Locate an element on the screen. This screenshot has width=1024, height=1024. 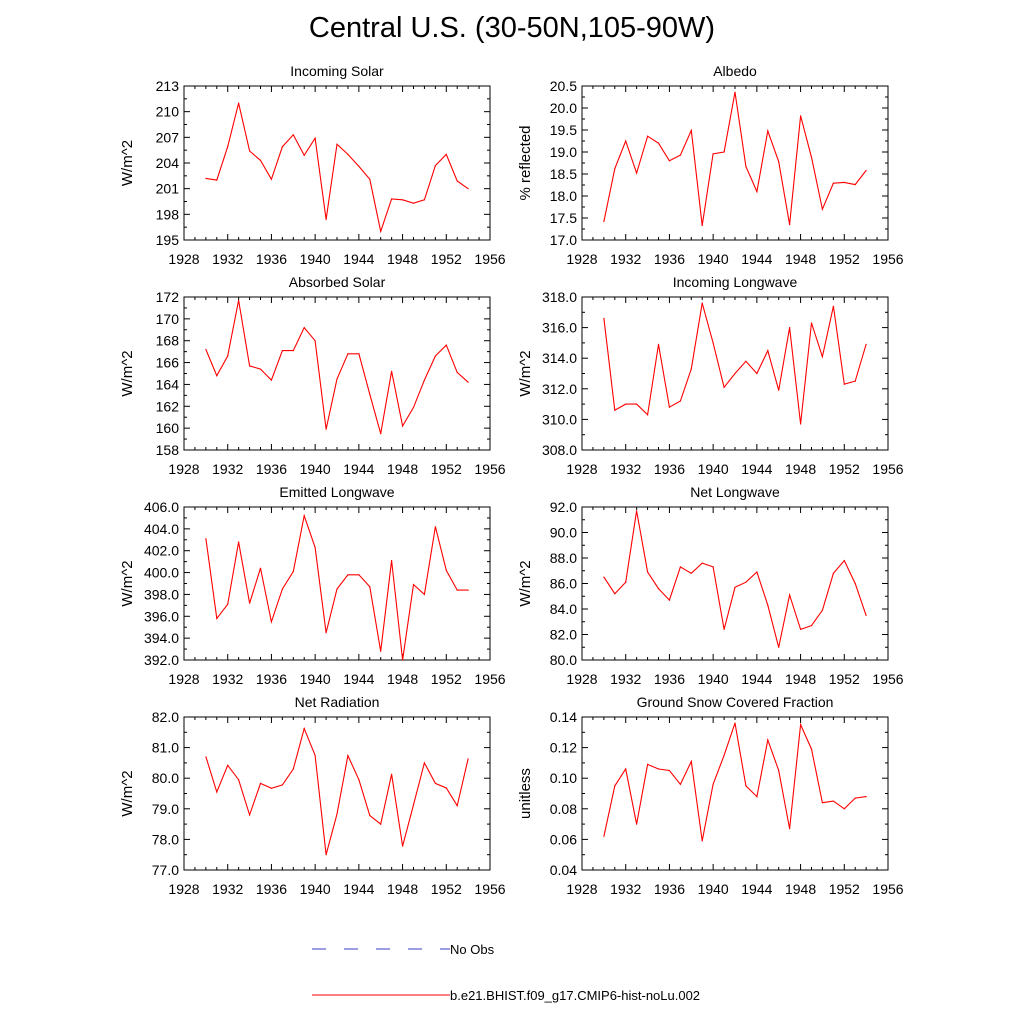
ground-snow-covered-fraction-xtick-label: 1956 is located at coordinates (887, 889).